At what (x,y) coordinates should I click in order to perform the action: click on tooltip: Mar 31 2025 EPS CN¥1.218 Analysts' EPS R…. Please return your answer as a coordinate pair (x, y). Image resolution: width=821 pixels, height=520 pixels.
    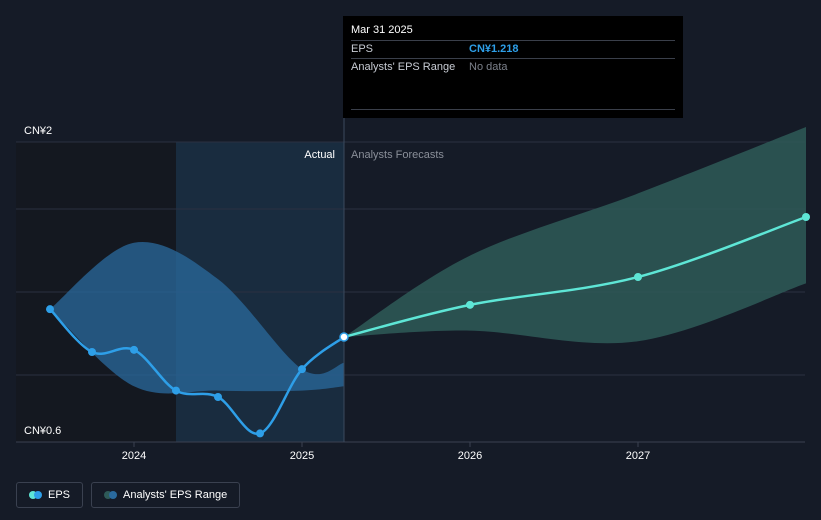
    Looking at the image, I should click on (513, 67).